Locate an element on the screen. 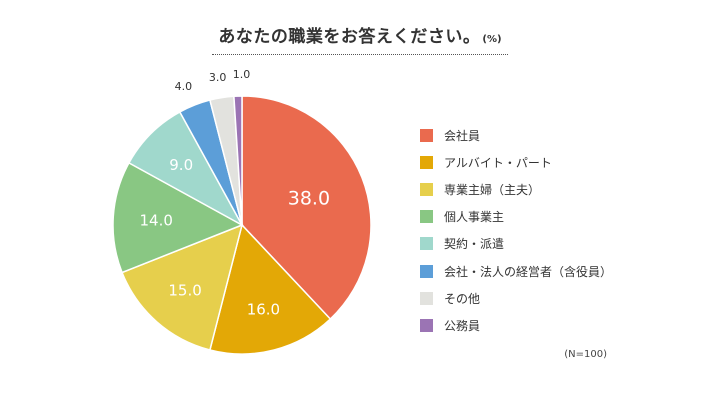  legend-label: その他 is located at coordinates (462, 298).